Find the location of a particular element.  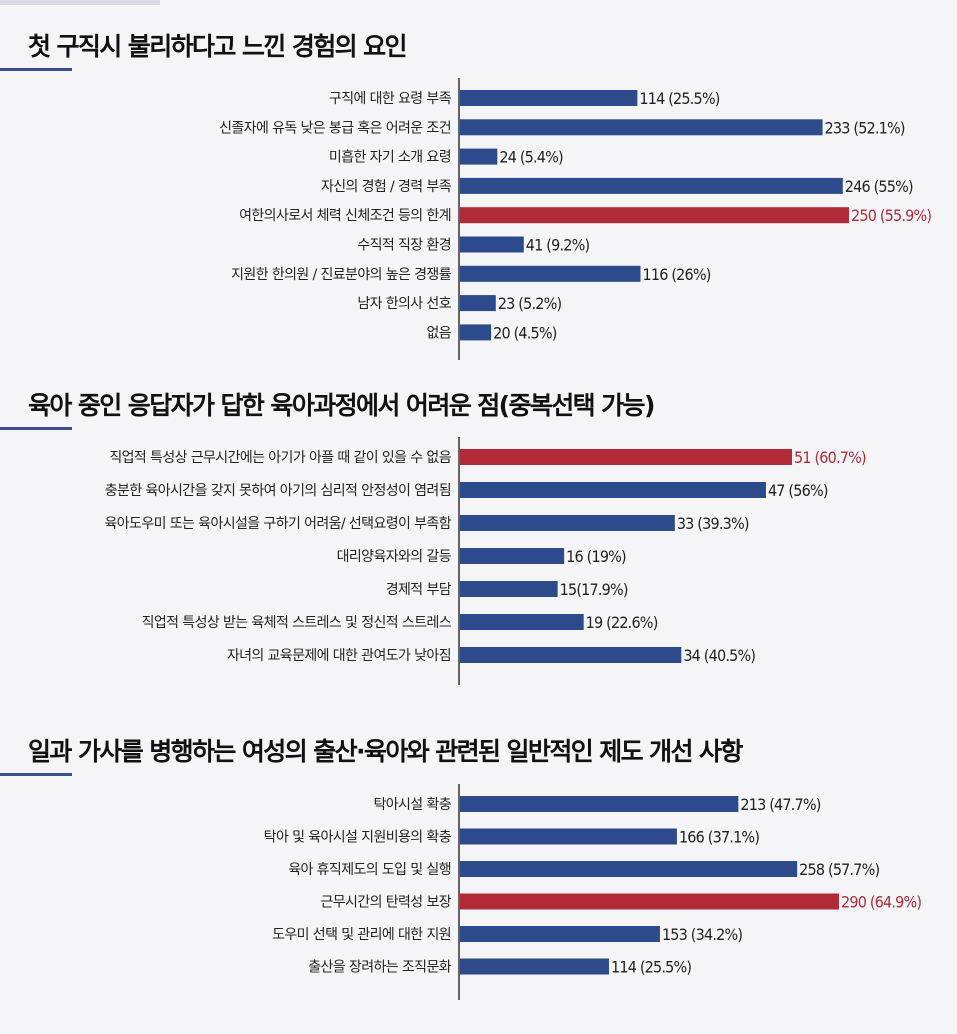

value-label: 19 (22.6%) is located at coordinates (622, 622).